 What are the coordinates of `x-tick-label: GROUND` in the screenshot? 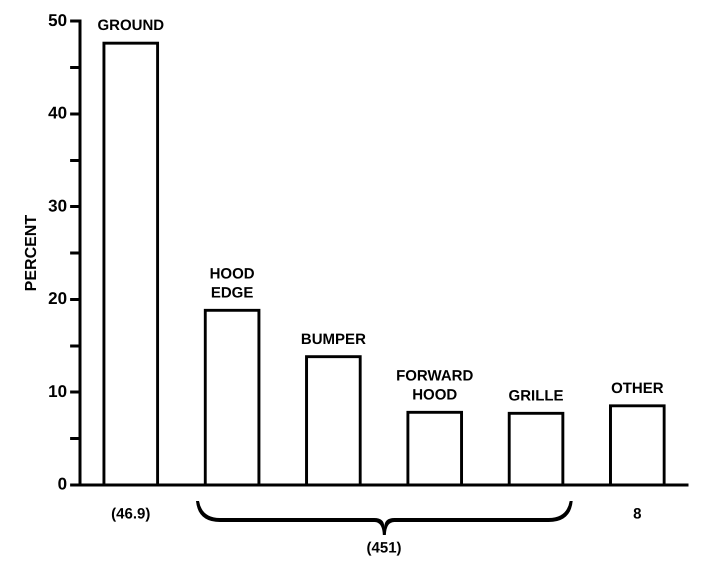 It's located at (130, 25).